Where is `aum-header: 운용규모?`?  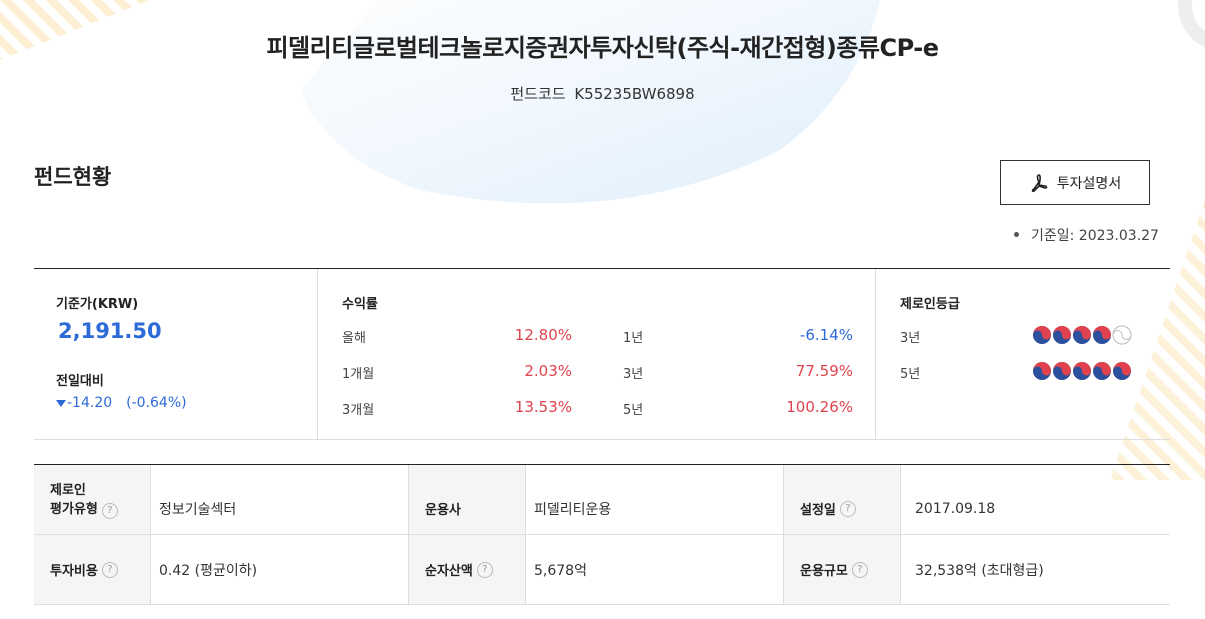
aum-header: 운용규모? is located at coordinates (842, 569).